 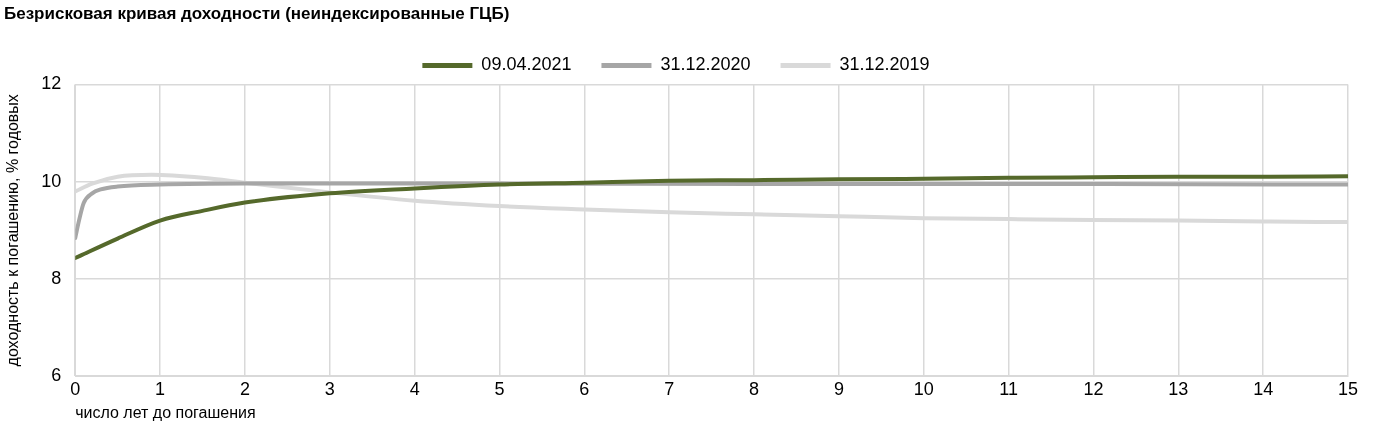 I want to click on x-tick-label: 0, so click(x=75, y=388).